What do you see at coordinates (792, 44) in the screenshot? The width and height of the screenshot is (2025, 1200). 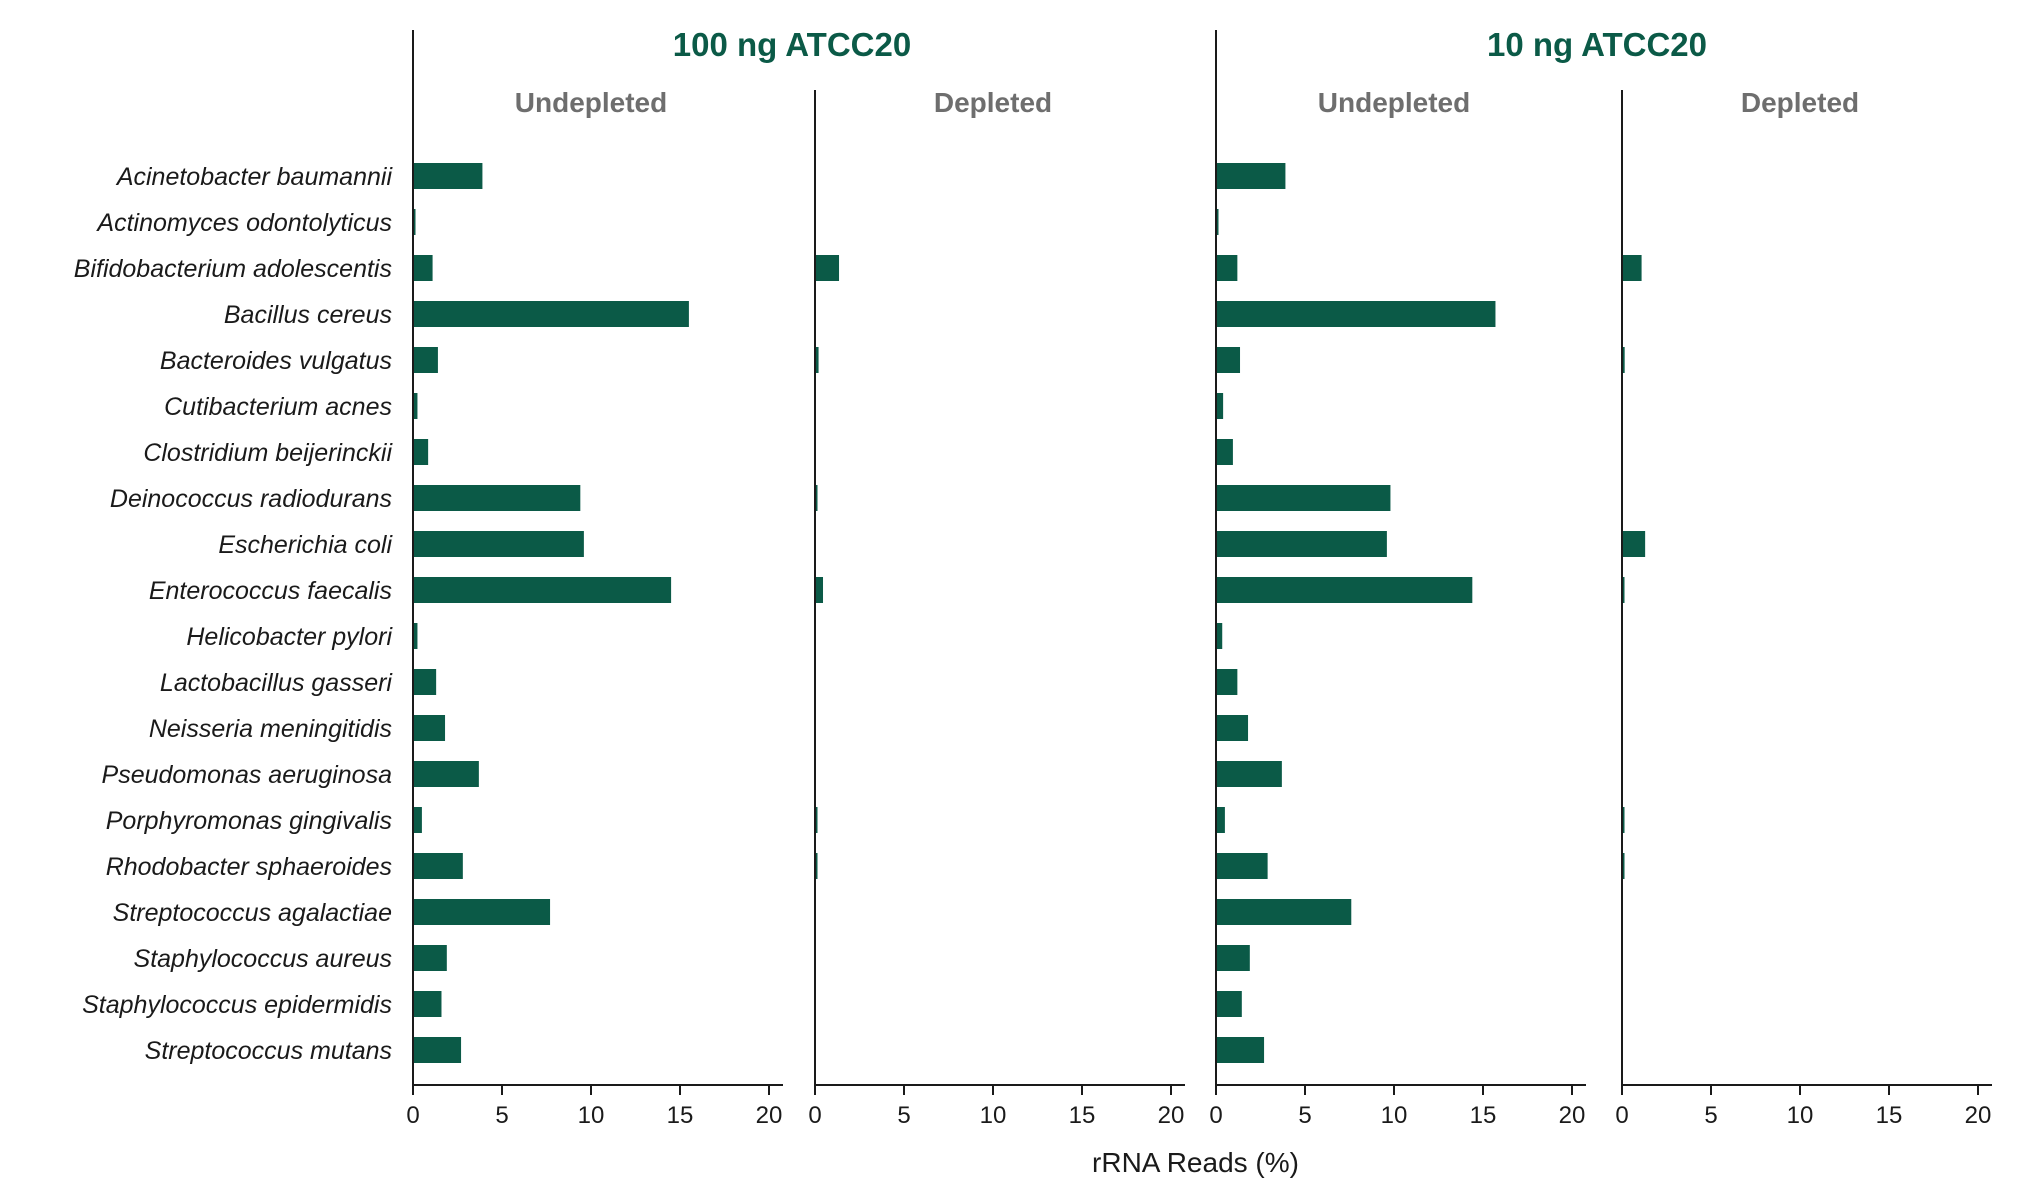 I see `group-title-0: 100 ng ATCC20` at bounding box center [792, 44].